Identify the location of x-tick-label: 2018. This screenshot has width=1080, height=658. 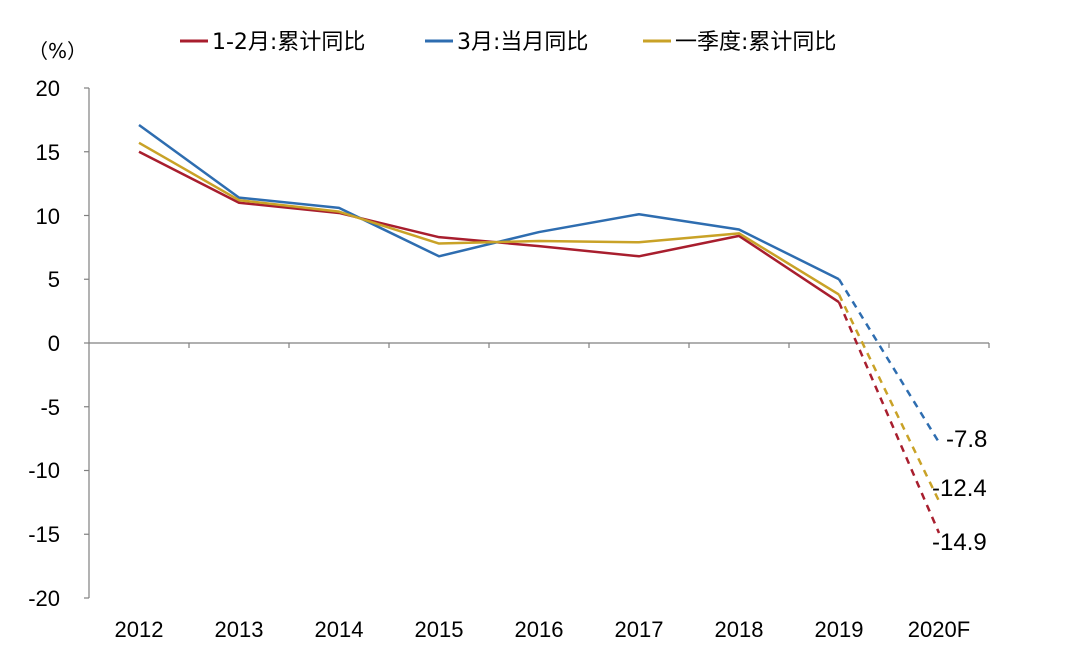
(739, 629).